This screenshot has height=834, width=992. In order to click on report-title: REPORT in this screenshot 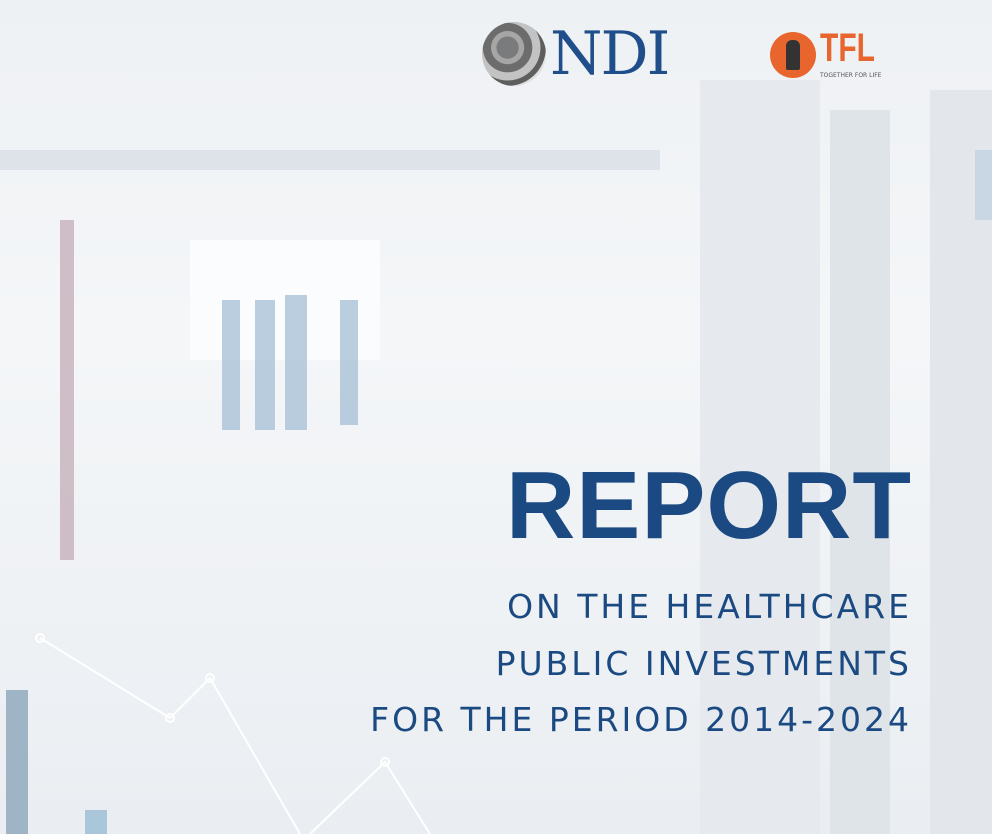, I will do `click(708, 505)`.